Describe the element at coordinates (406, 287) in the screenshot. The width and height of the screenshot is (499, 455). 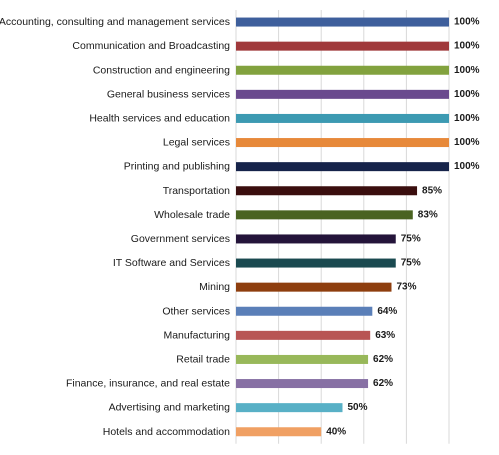
I see `value-label: 73%` at that location.